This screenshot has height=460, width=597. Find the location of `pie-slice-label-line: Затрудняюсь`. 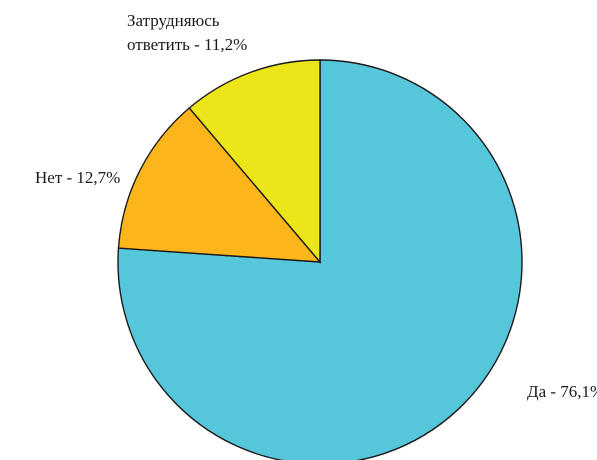

pie-slice-label-line: Затрудняюсь is located at coordinates (173, 20).